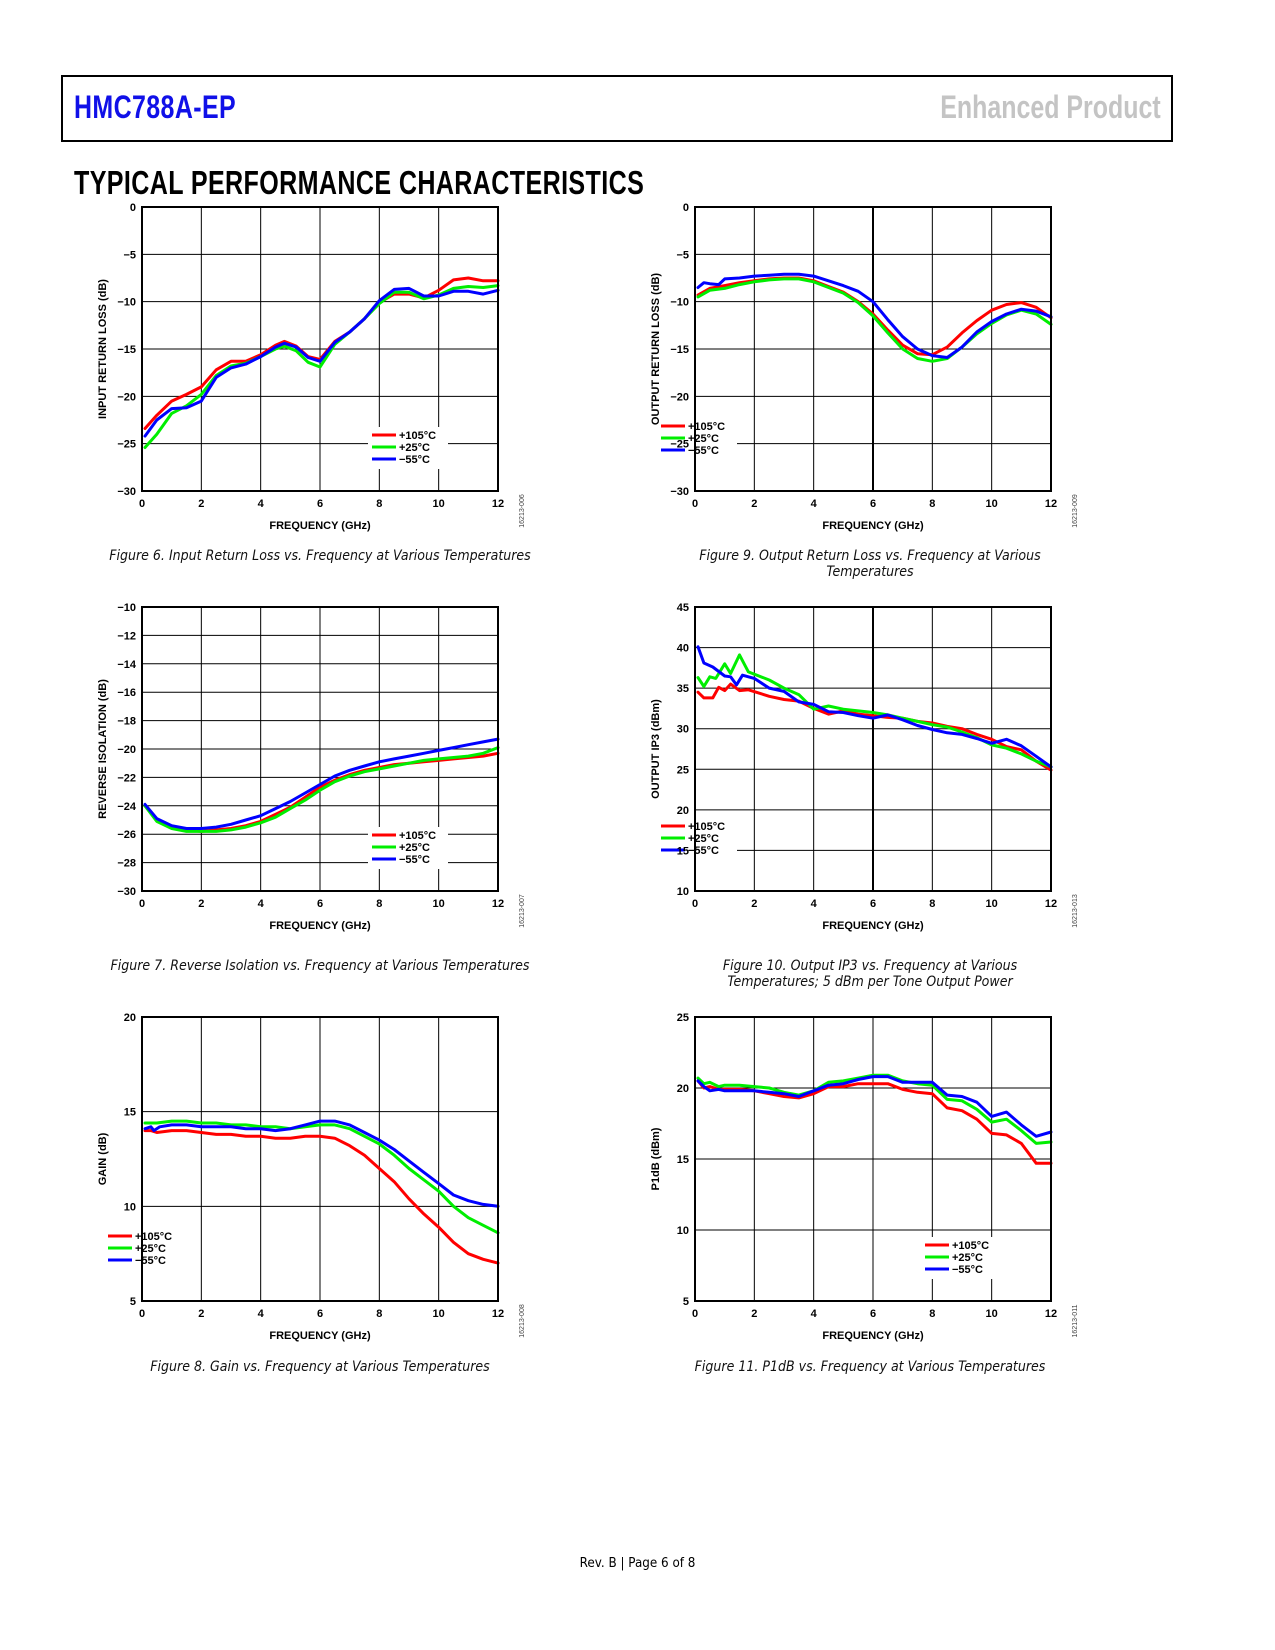 The height and width of the screenshot is (1650, 1275). I want to click on y-tick-label: −24, so click(127, 807).